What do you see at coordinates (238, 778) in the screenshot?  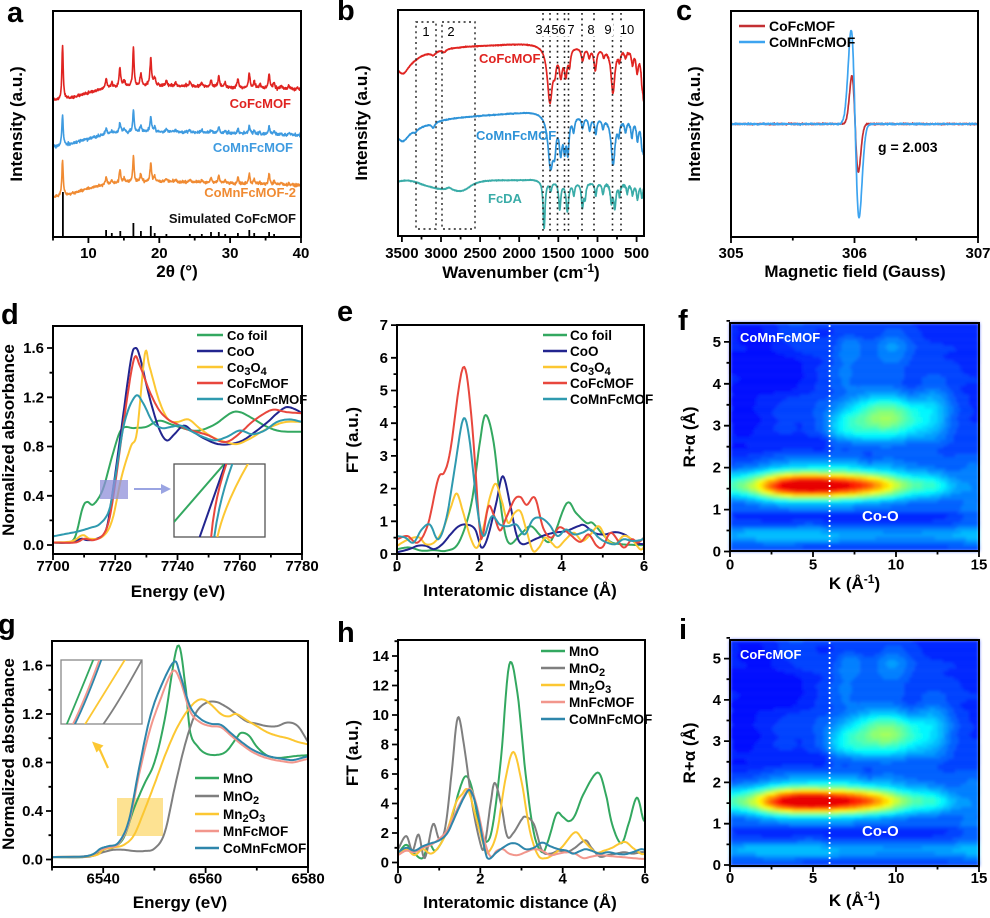 I see `svg-text: MnO` at bounding box center [238, 778].